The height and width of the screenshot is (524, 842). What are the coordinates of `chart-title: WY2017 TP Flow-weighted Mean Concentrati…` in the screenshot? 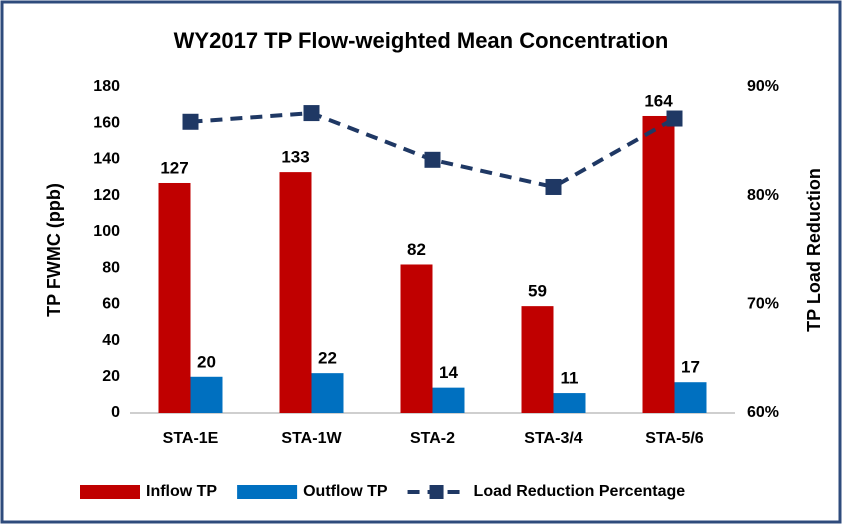 It's located at (421, 40).